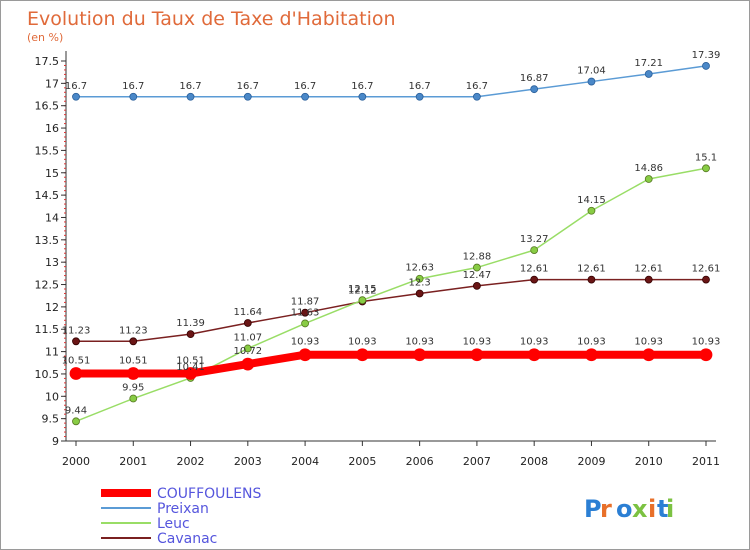 Image resolution: width=750 pixels, height=550 pixels. What do you see at coordinates (76, 410) in the screenshot?
I see `data-label-leuc: 9.44` at bounding box center [76, 410].